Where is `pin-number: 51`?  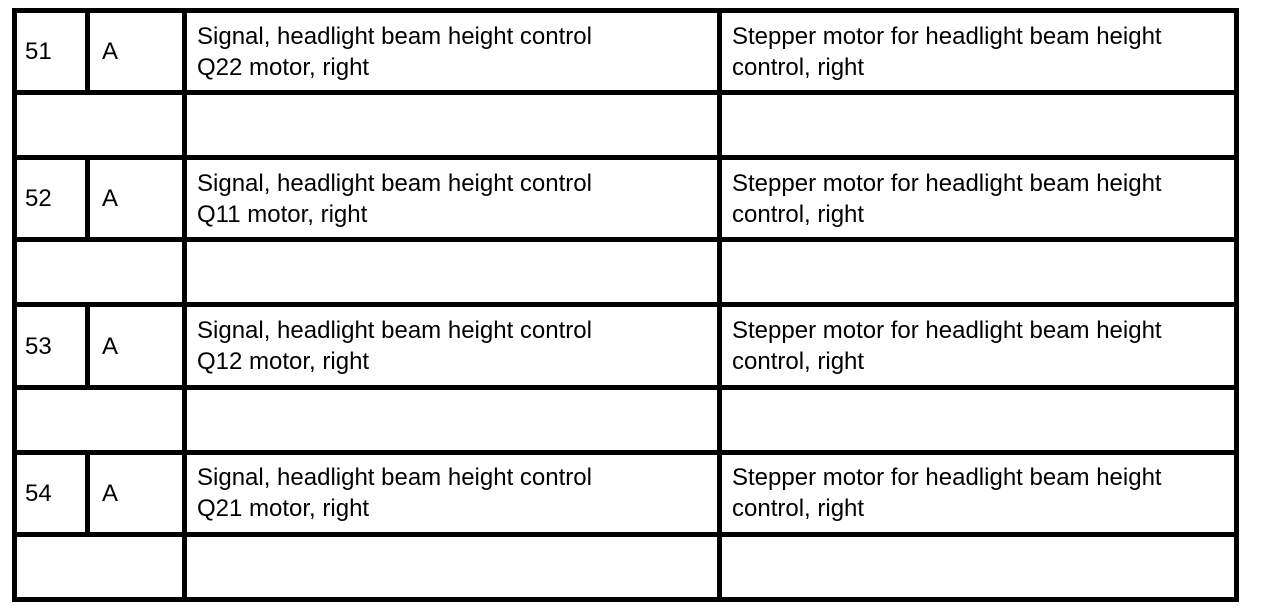 pin-number: 51 is located at coordinates (38, 52).